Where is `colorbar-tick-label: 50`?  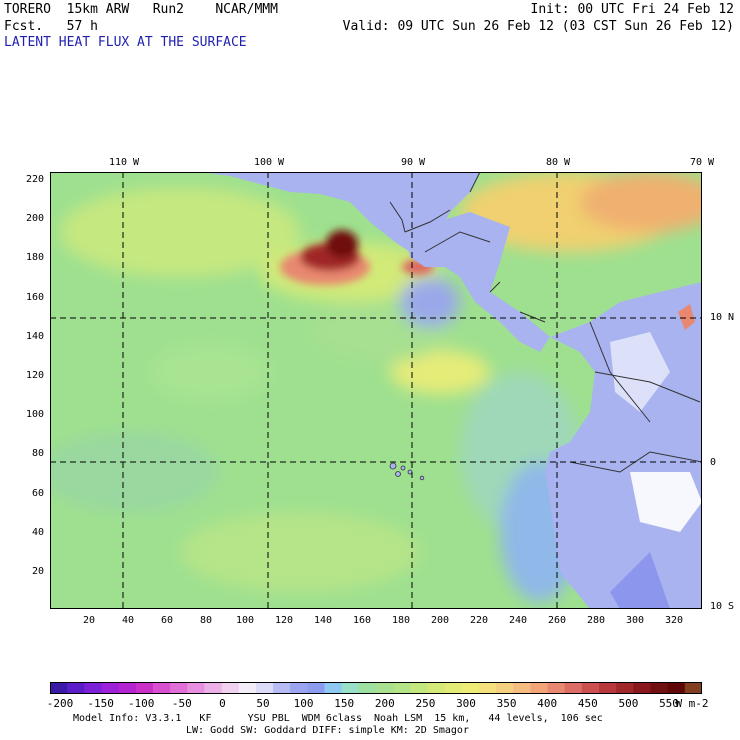
colorbar-tick-label: 50 is located at coordinates (263, 703).